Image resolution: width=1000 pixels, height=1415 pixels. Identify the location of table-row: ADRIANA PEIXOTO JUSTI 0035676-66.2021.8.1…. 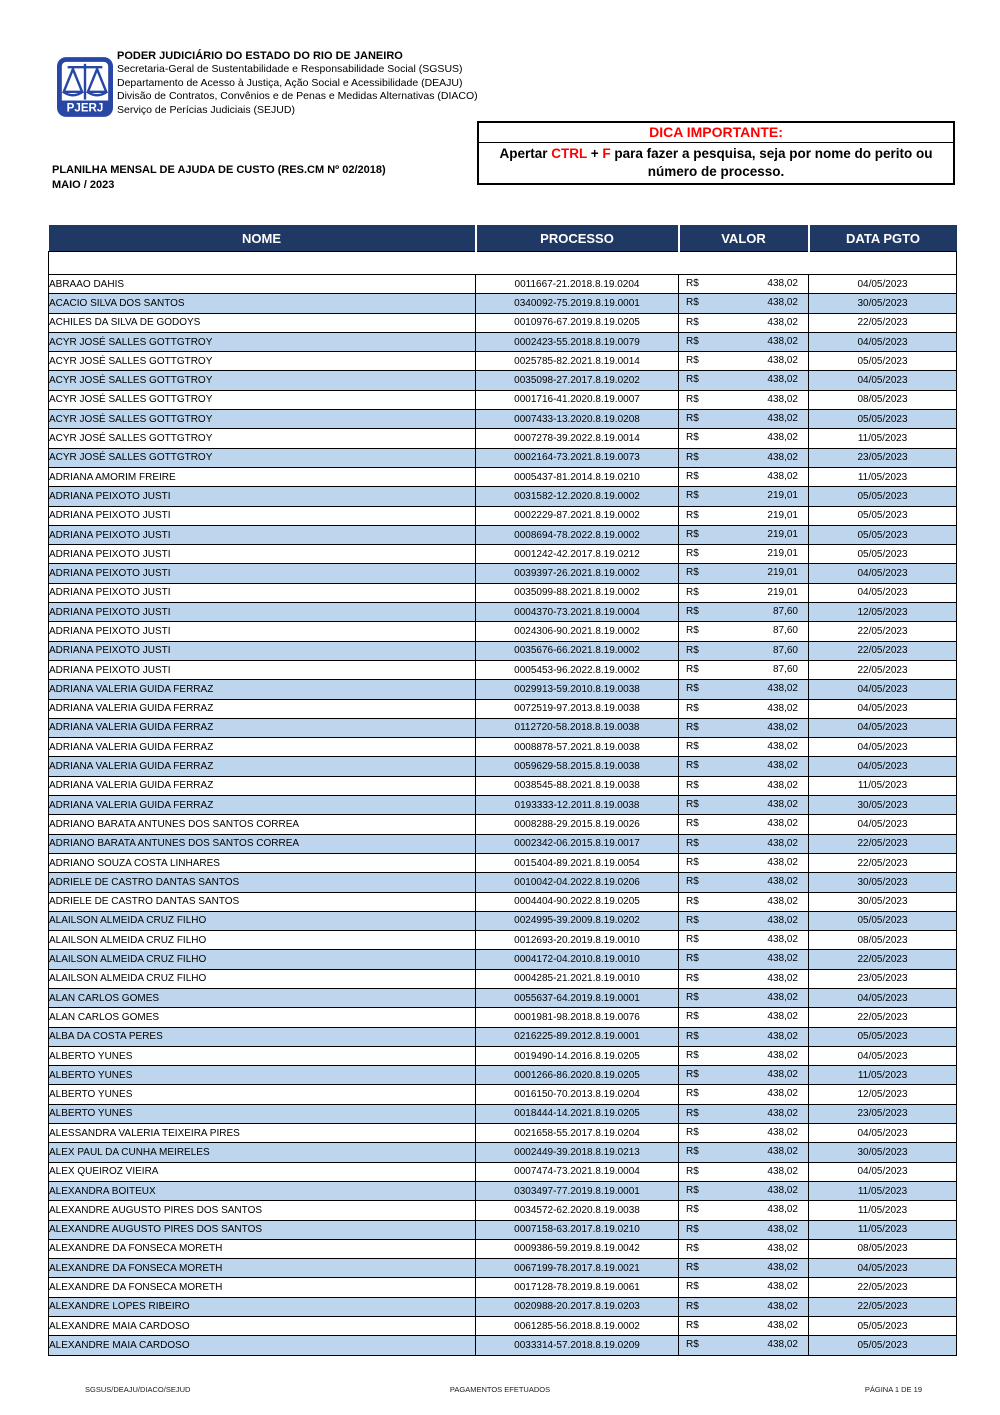
(502, 650).